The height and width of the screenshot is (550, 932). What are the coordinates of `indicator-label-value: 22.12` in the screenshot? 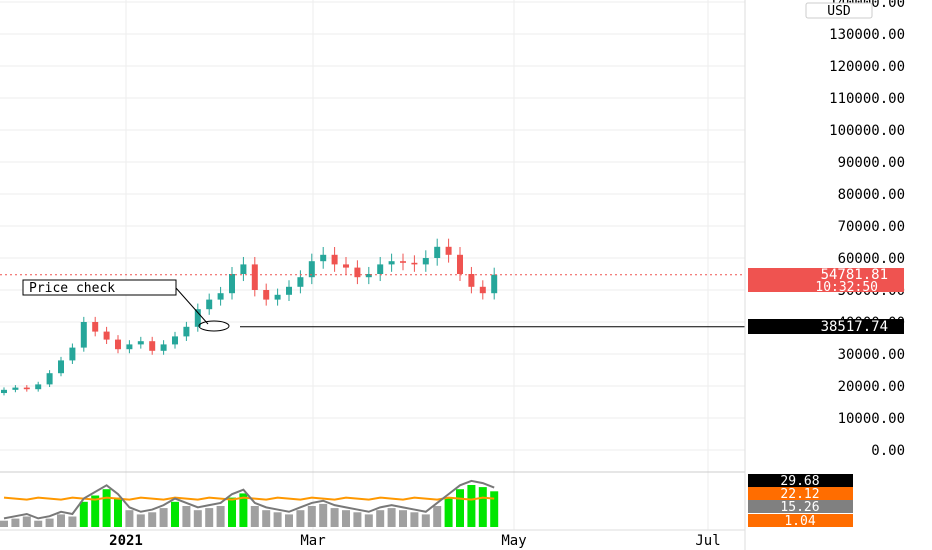 It's located at (799, 494).